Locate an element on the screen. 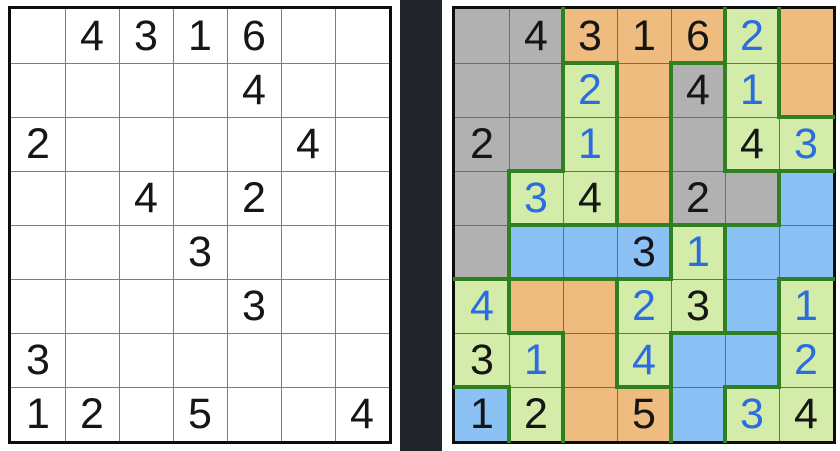 This screenshot has width=840, height=451. cell-r6c4 is located at coordinates (200, 306).